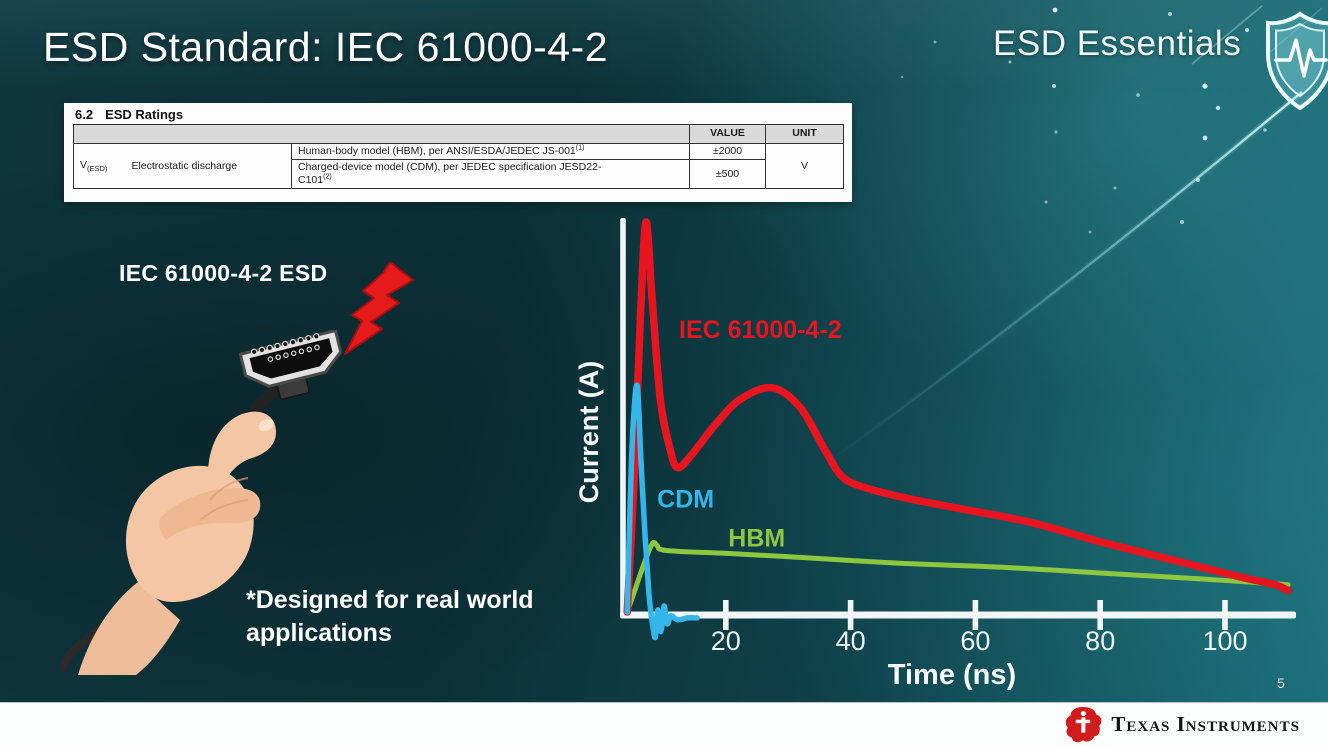 This screenshot has height=746, width=1328. I want to click on curve-label-cdm: CDM, so click(685, 499).